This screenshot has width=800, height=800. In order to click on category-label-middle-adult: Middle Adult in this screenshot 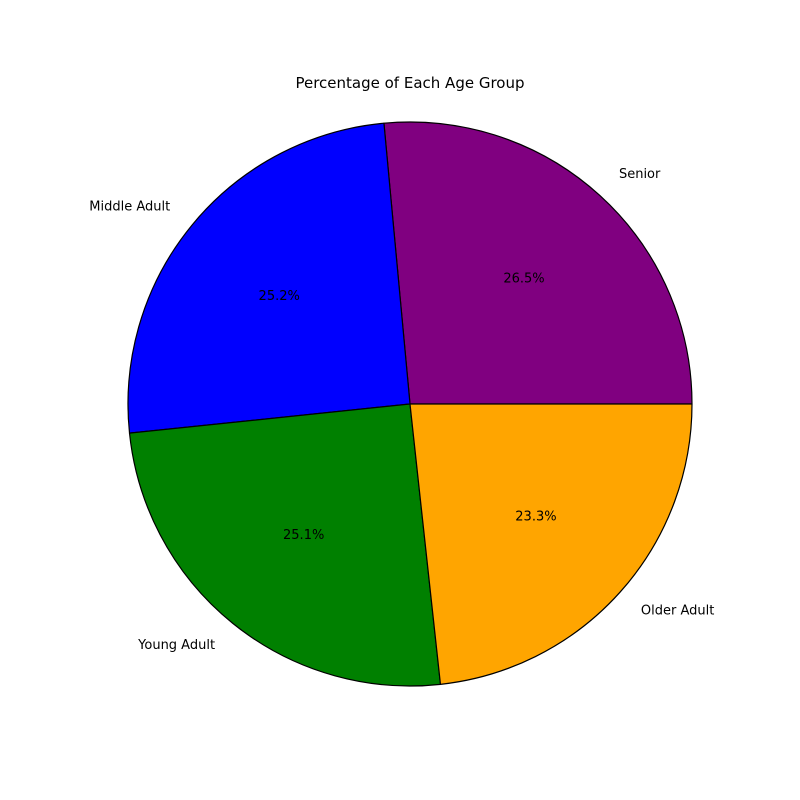, I will do `click(129, 207)`.